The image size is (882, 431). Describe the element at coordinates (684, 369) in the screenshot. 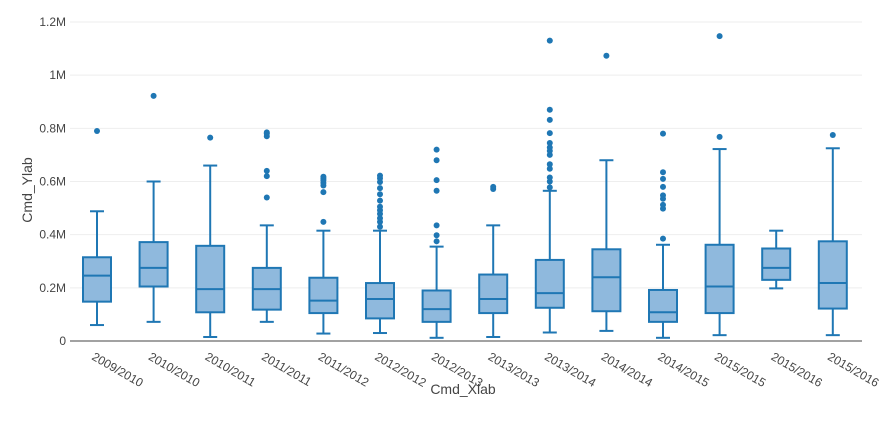

I see `x-tick-label: 2014/2015` at that location.